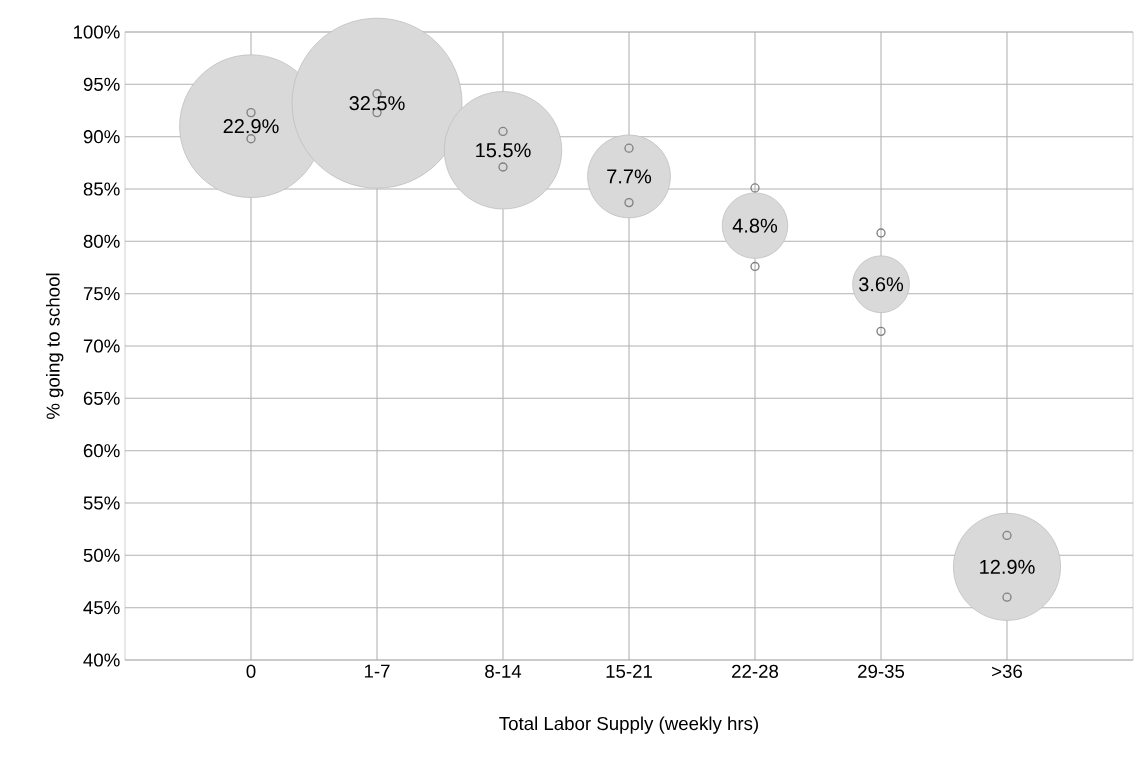  Describe the element at coordinates (101, 137) in the screenshot. I see `y-tick-label: 90%` at that location.